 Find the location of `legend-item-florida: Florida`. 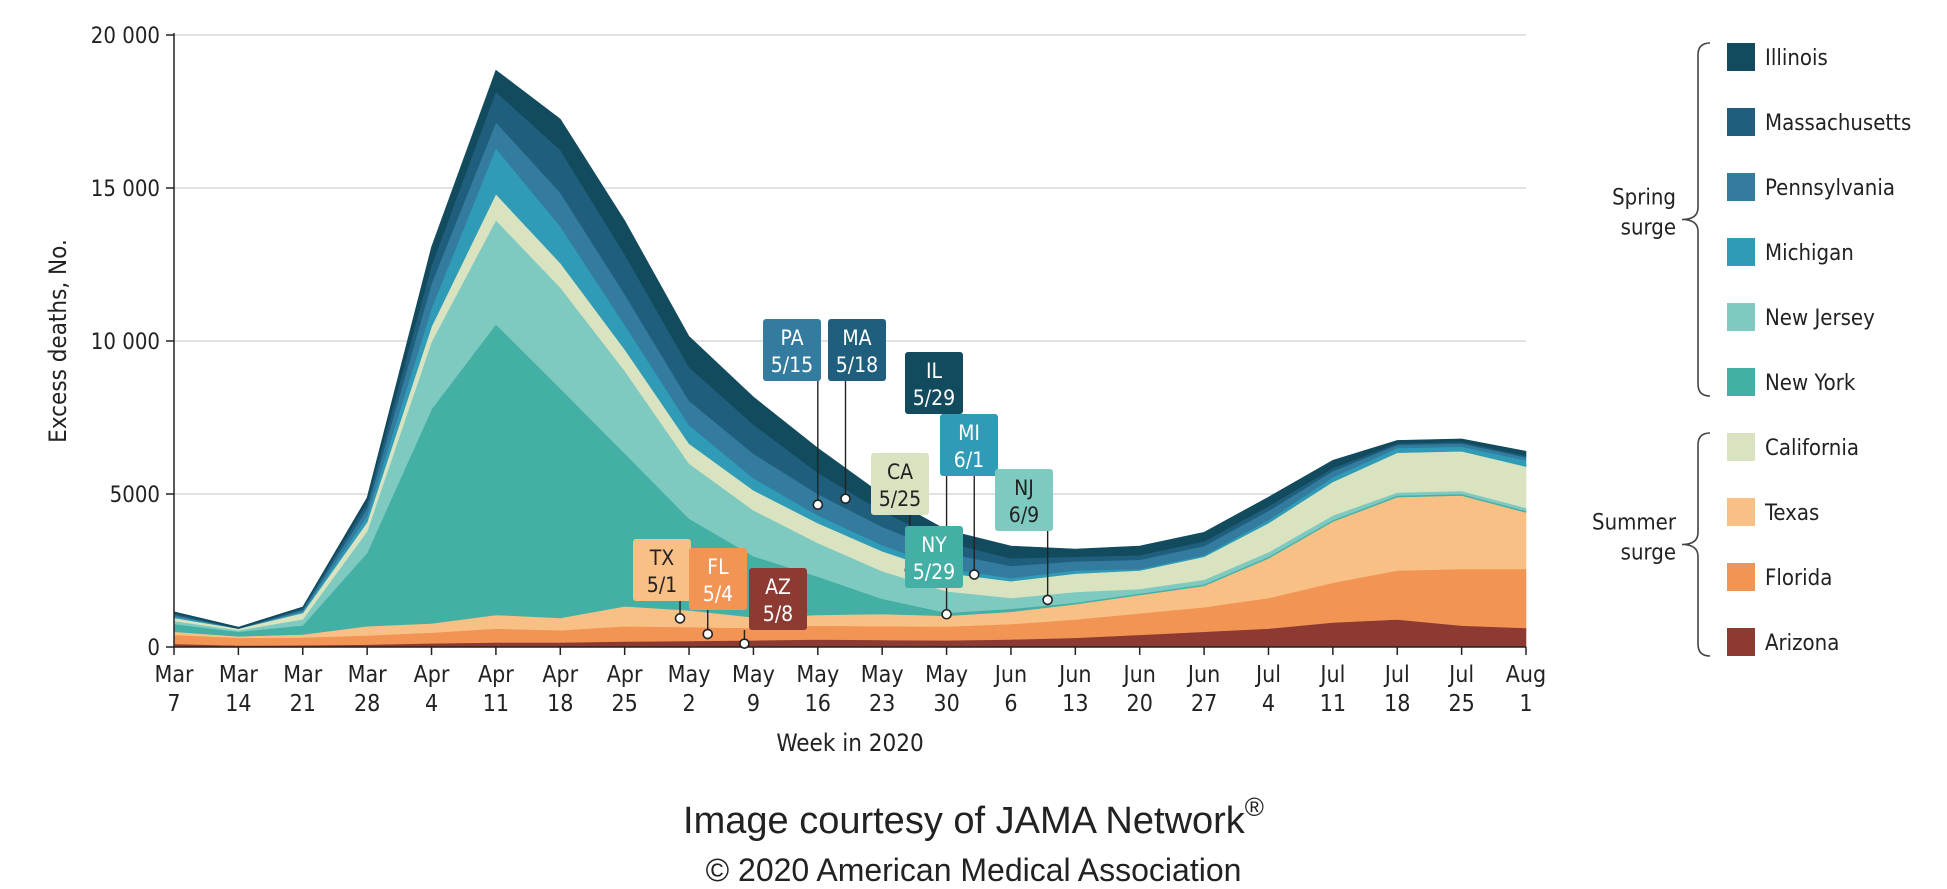

legend-item-florida: Florida is located at coordinates (1779, 577).